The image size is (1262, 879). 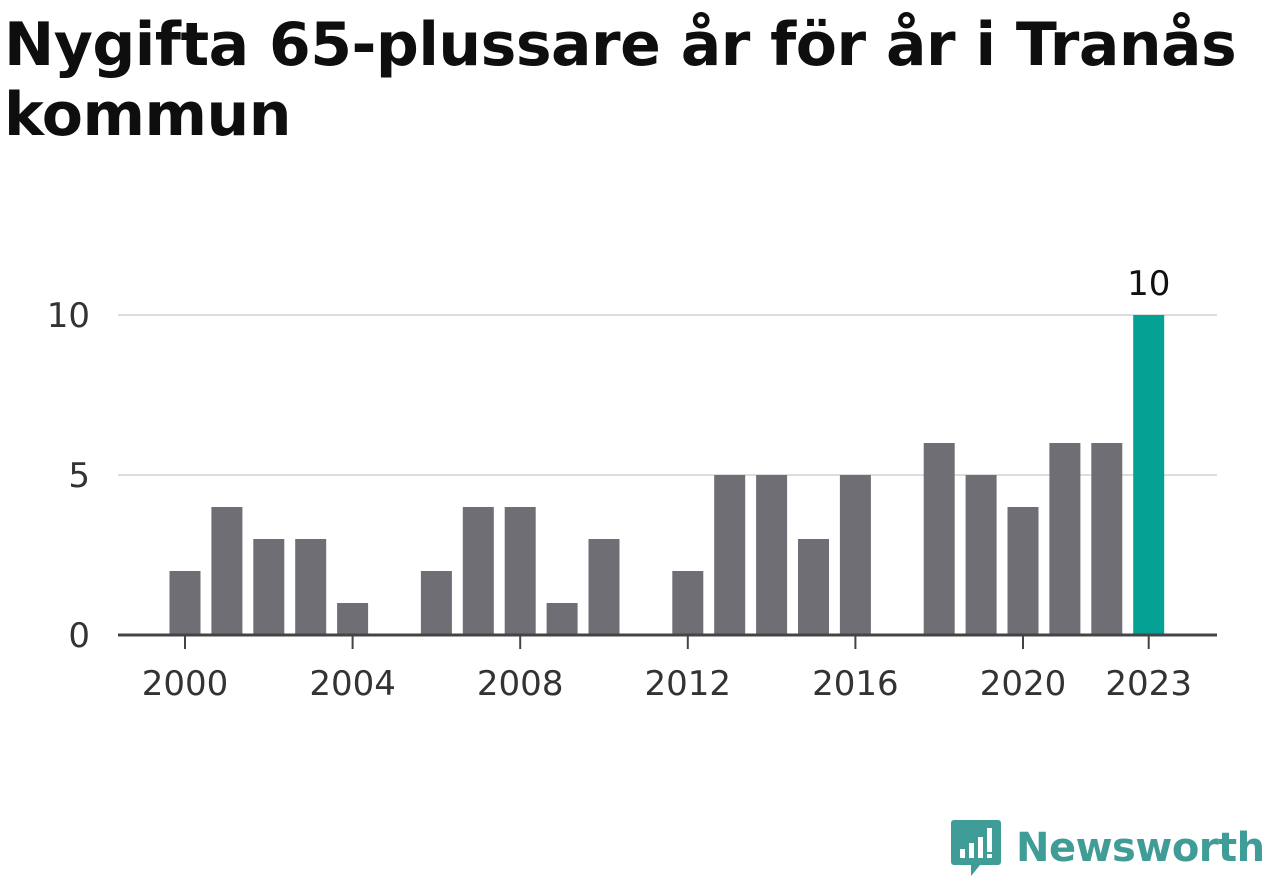 I want to click on x-tick-label: 2000, so click(x=185, y=684).